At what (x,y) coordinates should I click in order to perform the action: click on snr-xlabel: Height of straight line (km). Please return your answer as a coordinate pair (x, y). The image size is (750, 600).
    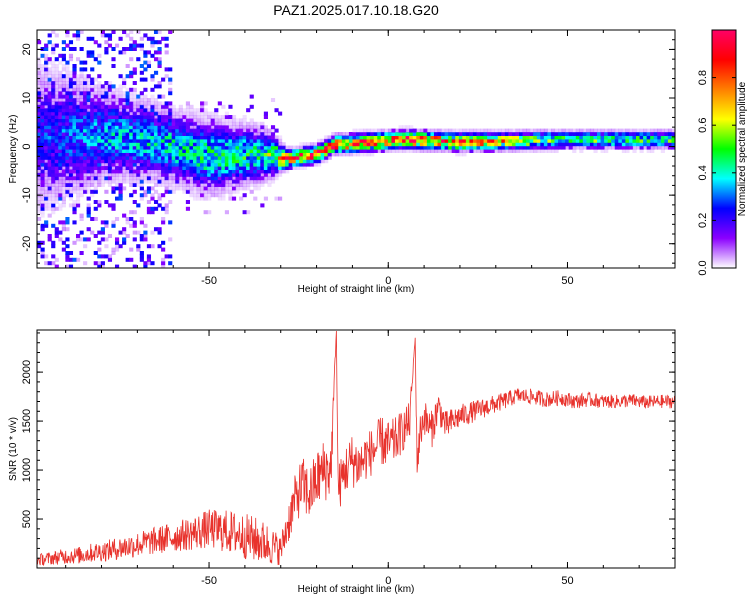
    Looking at the image, I should click on (356, 589).